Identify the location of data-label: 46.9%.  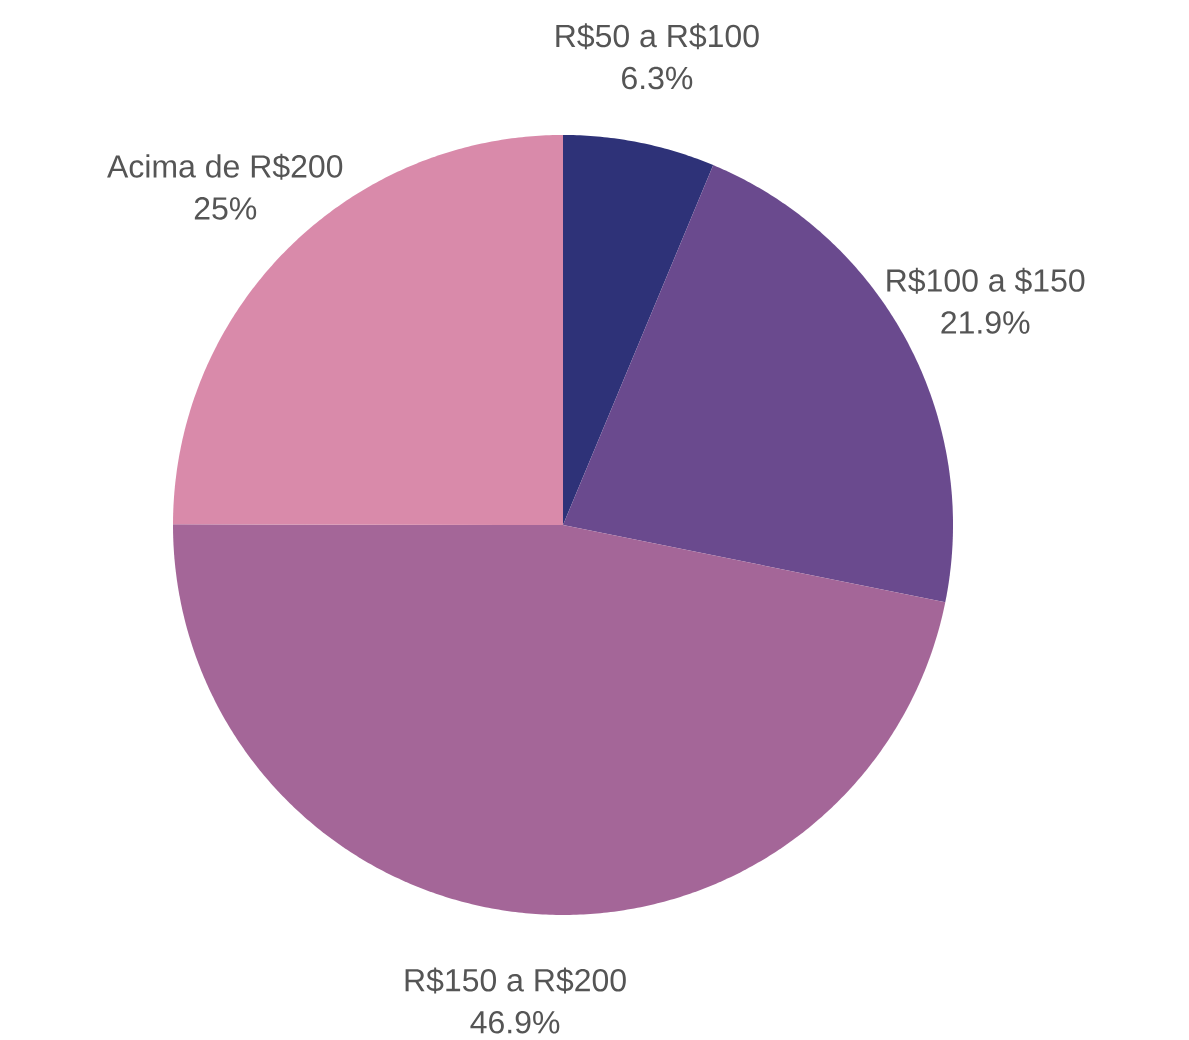
(515, 1022).